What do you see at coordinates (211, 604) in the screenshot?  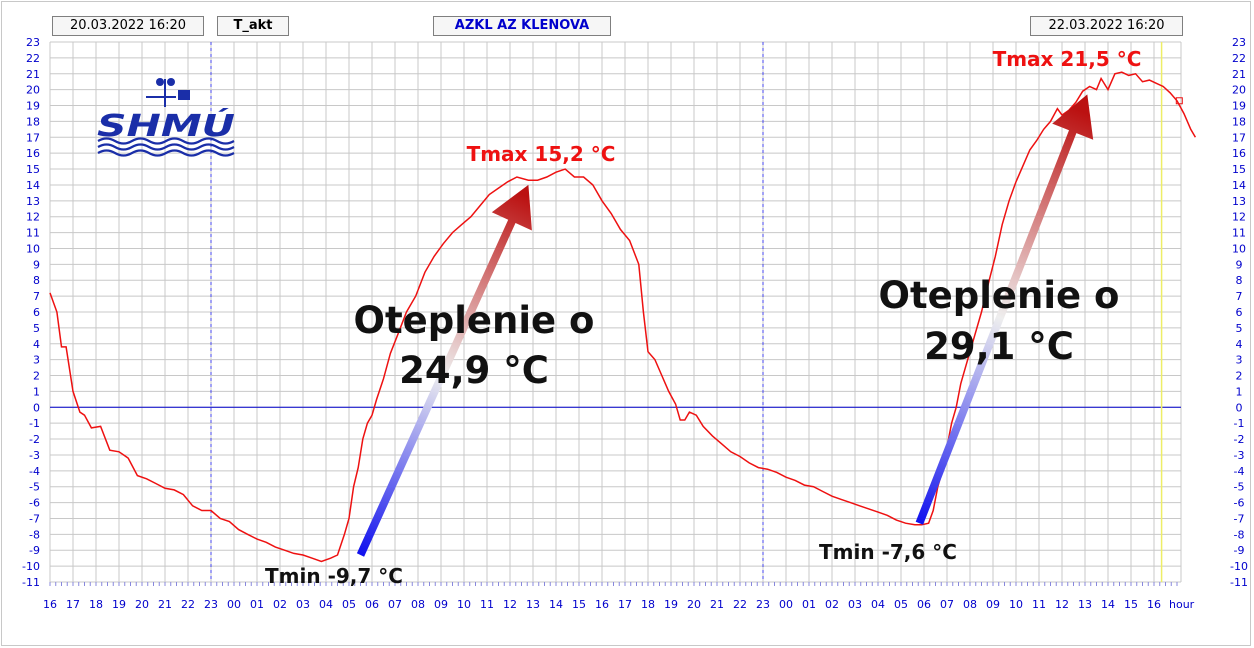 I see `x-tick-label: 23` at bounding box center [211, 604].